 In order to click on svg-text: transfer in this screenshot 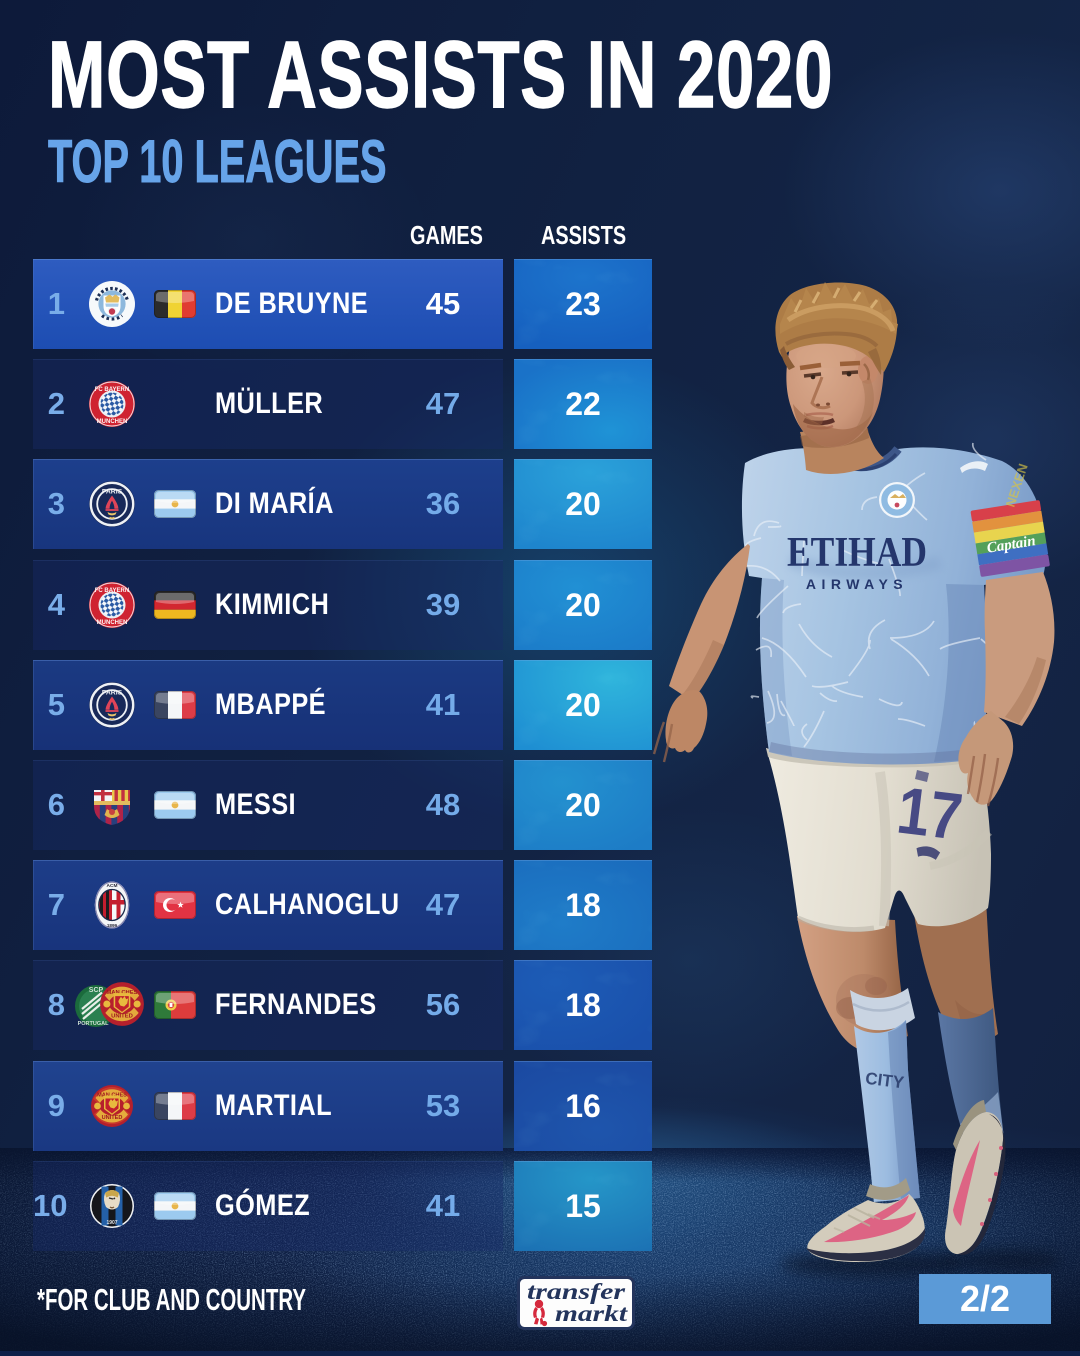, I will do `click(576, 1291)`.